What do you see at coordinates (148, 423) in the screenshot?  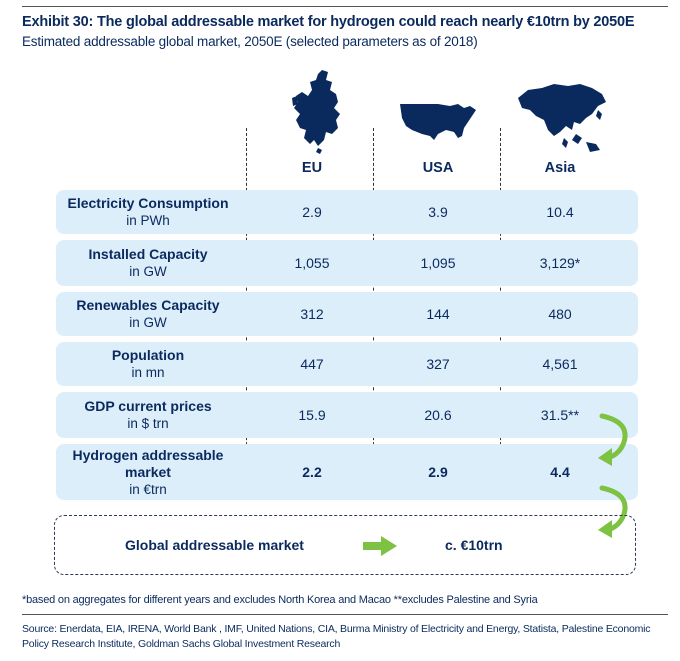 I see `row-unit: in $ trn` at bounding box center [148, 423].